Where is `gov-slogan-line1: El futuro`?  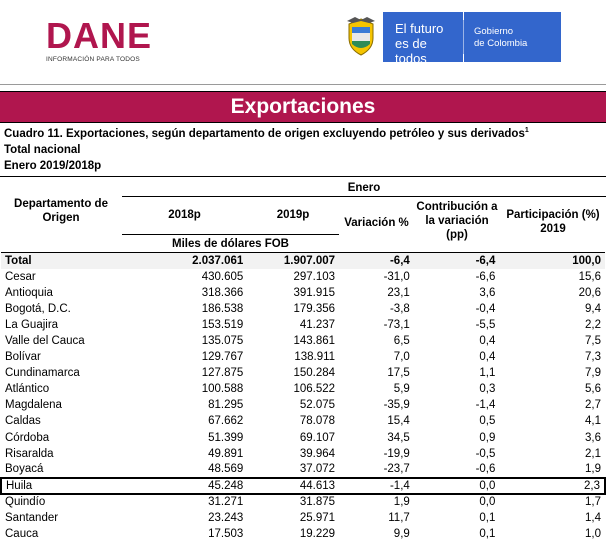 gov-slogan-line1: El futuro is located at coordinates (419, 28).